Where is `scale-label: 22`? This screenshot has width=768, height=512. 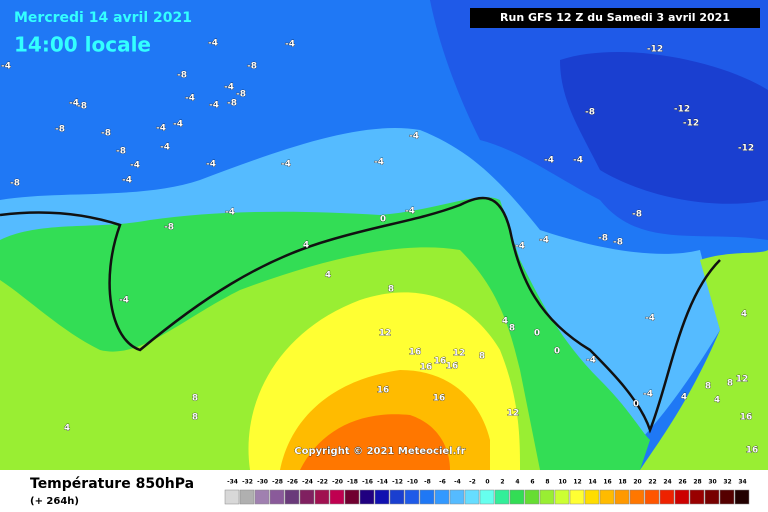 scale-label: 22 is located at coordinates (652, 482).